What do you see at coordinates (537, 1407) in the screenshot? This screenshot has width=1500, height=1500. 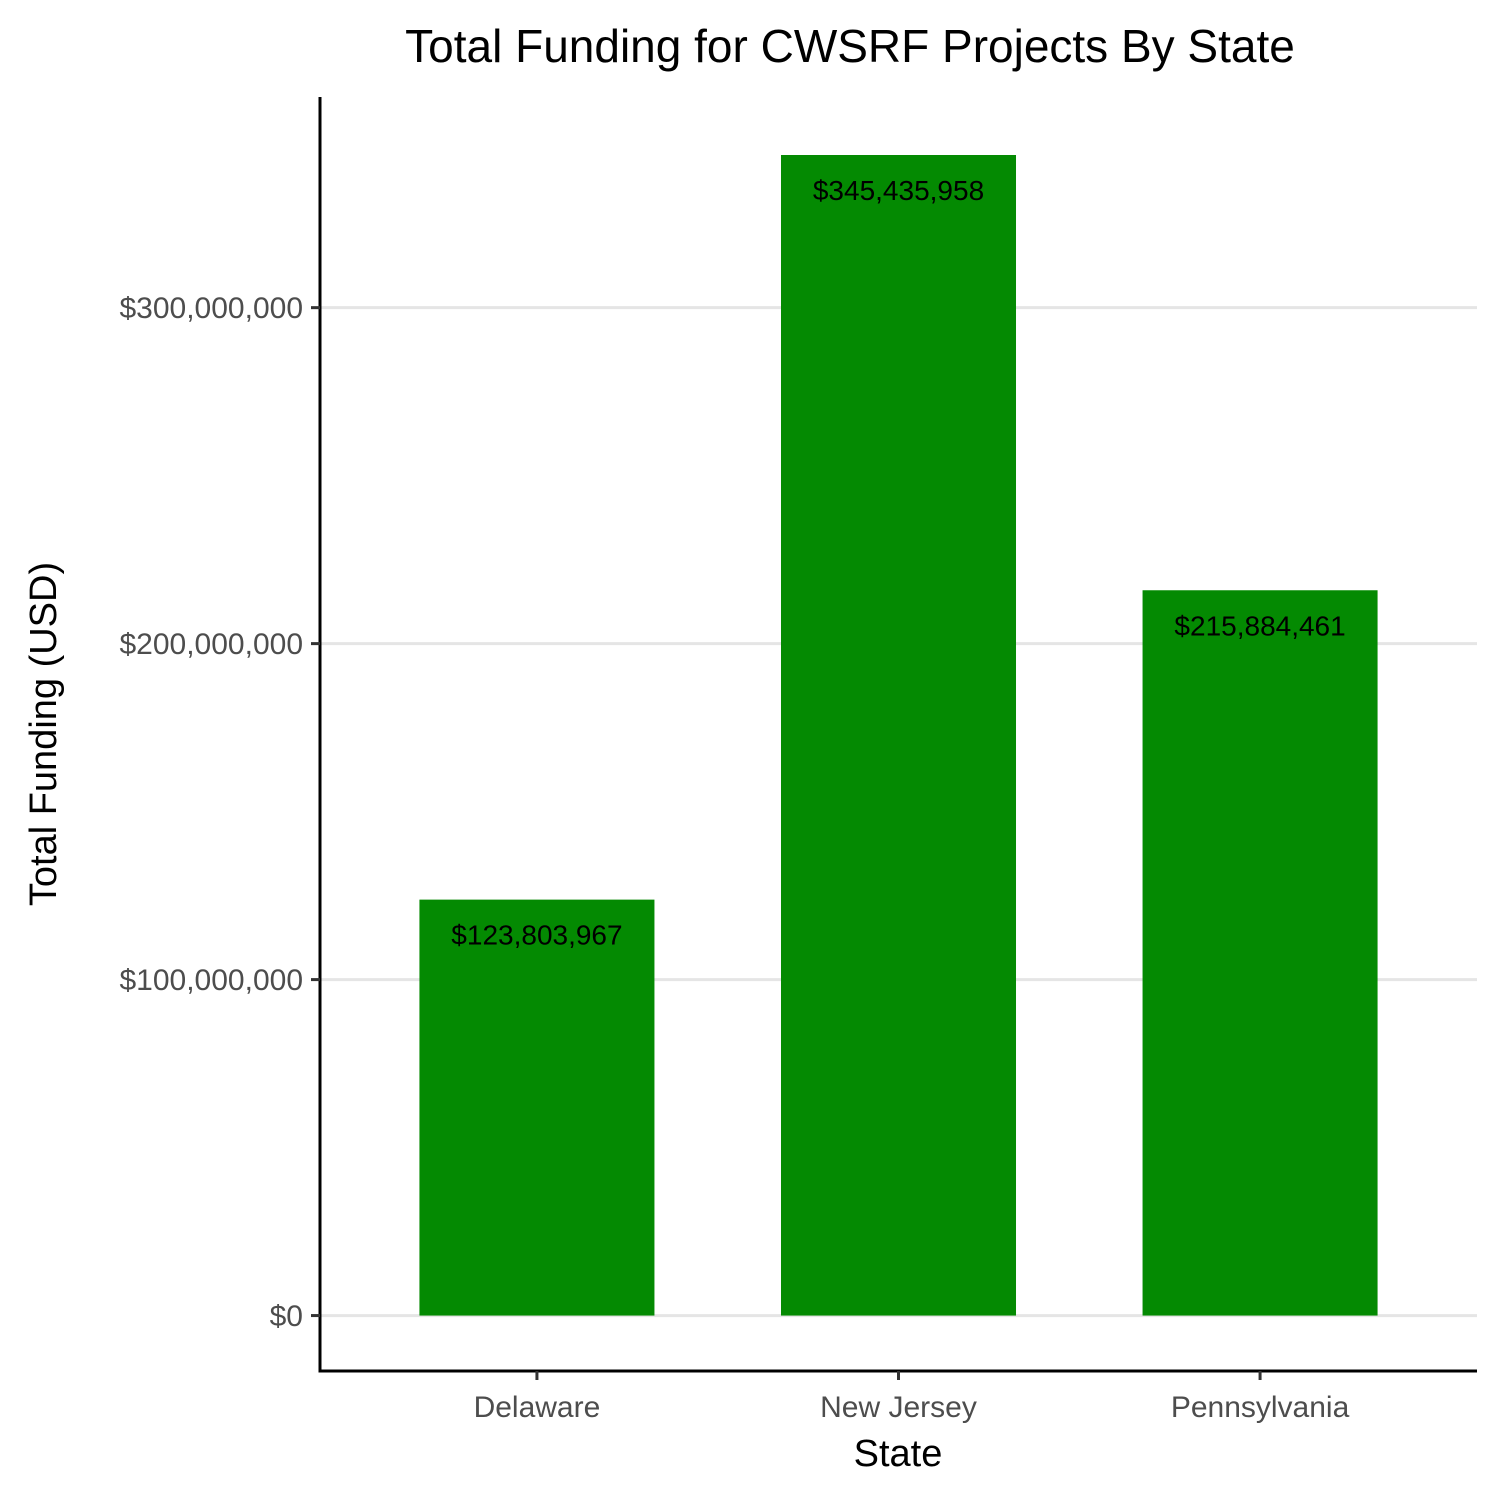 I see `x-tick-label: Delaware` at bounding box center [537, 1407].